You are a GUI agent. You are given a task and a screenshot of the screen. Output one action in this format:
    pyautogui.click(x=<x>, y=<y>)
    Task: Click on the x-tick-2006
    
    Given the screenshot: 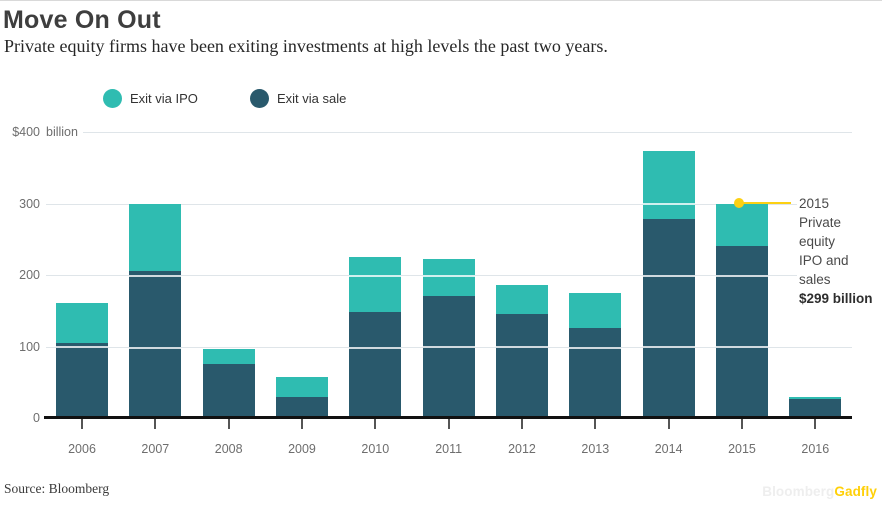 What is the action you would take?
    pyautogui.click(x=82, y=424)
    